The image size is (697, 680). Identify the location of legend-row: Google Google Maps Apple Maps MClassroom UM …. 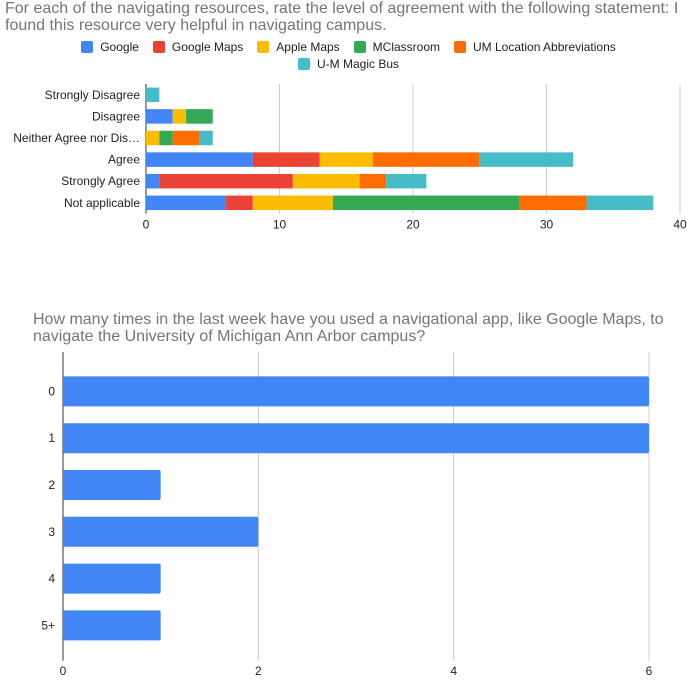
(348, 46).